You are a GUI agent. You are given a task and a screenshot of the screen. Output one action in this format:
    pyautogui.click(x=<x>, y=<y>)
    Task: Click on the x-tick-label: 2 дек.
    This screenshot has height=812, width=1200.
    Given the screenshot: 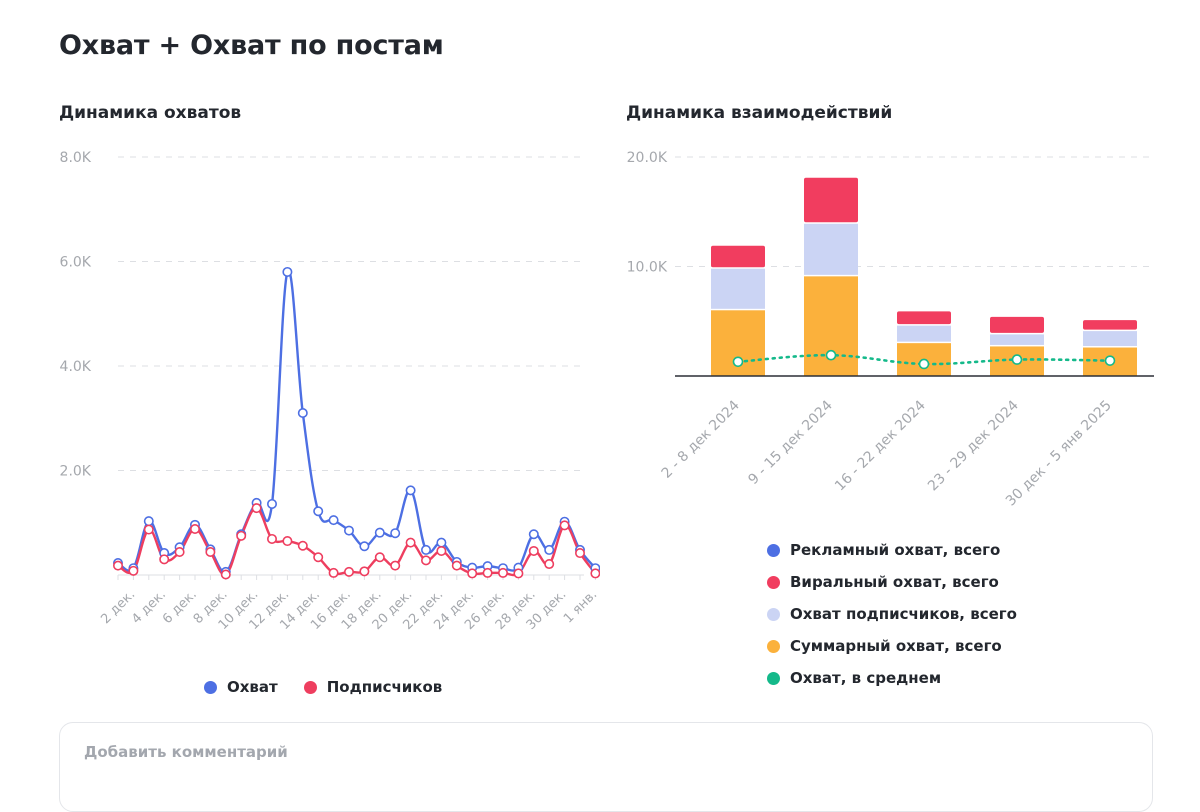 What is the action you would take?
    pyautogui.click(x=118, y=607)
    